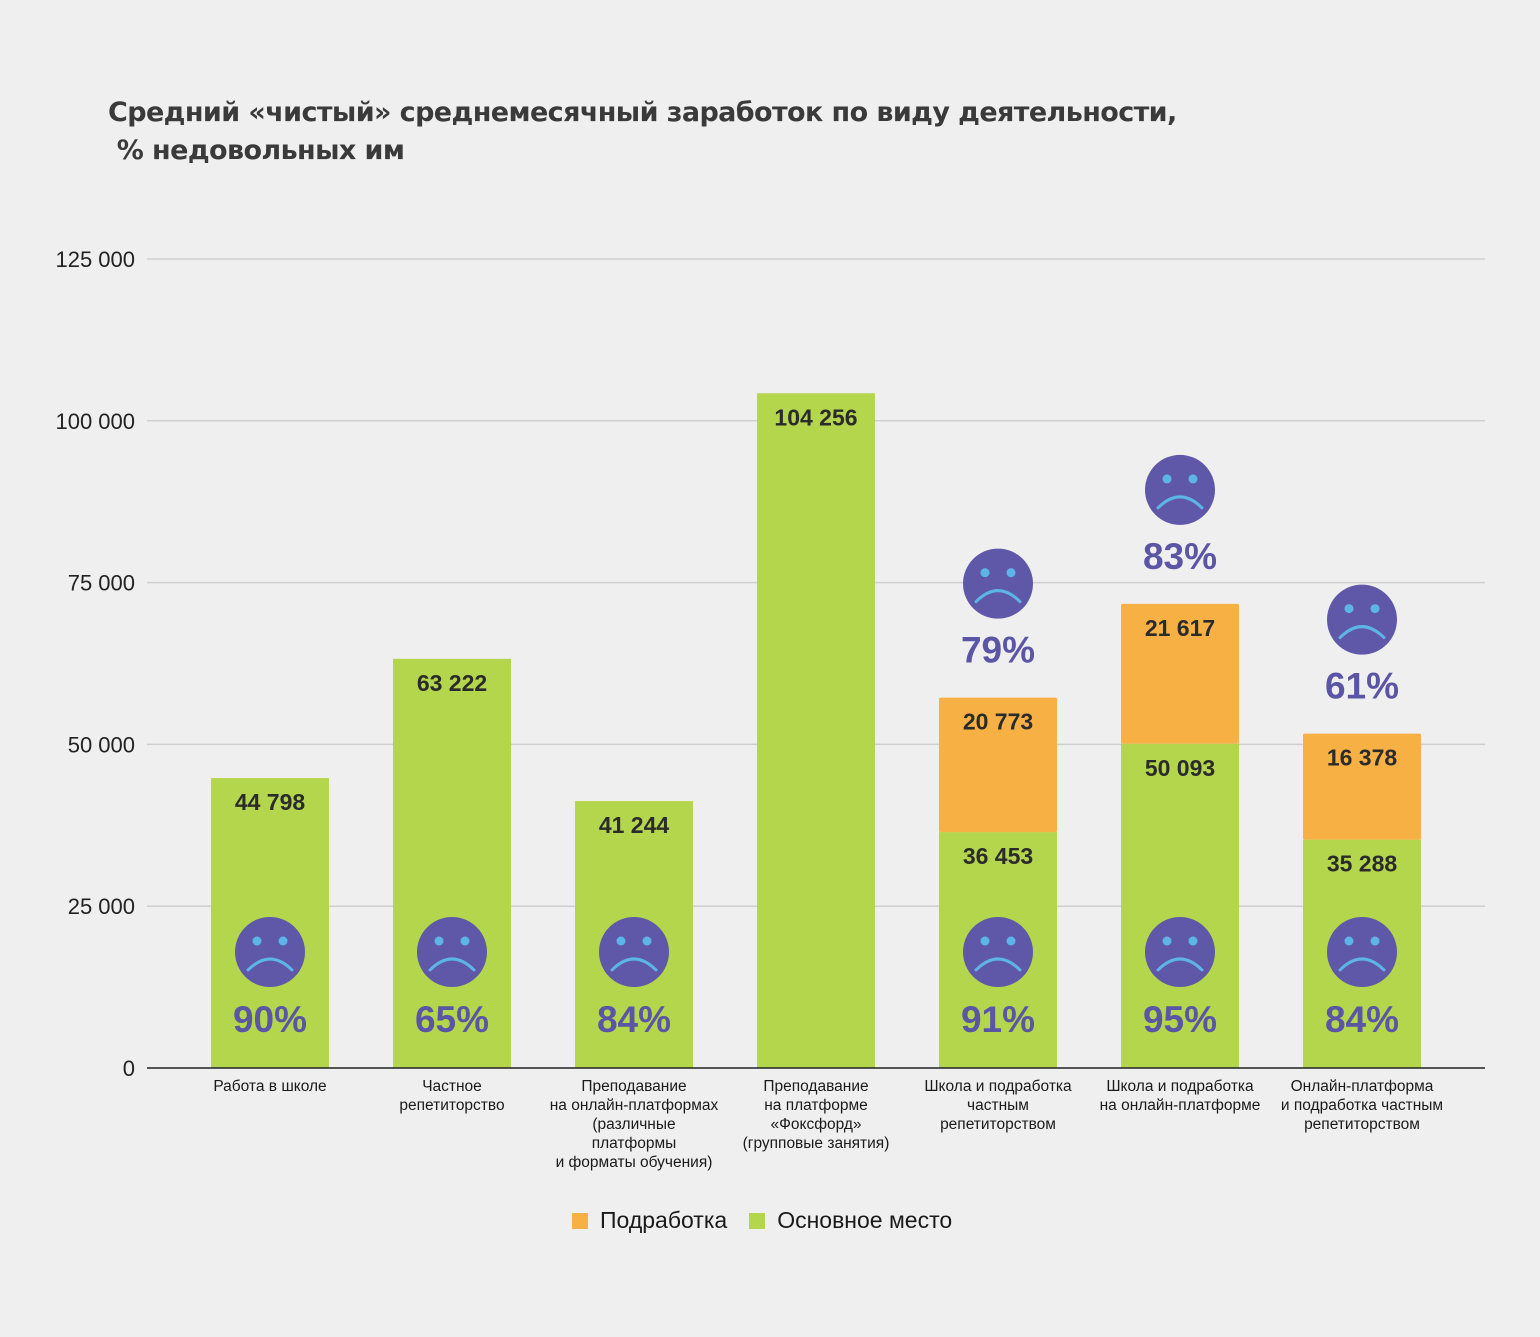 Image resolution: width=1540 pixels, height=1337 pixels. What do you see at coordinates (664, 1220) in the screenshot?
I see `legend-label-extra: Подработка` at bounding box center [664, 1220].